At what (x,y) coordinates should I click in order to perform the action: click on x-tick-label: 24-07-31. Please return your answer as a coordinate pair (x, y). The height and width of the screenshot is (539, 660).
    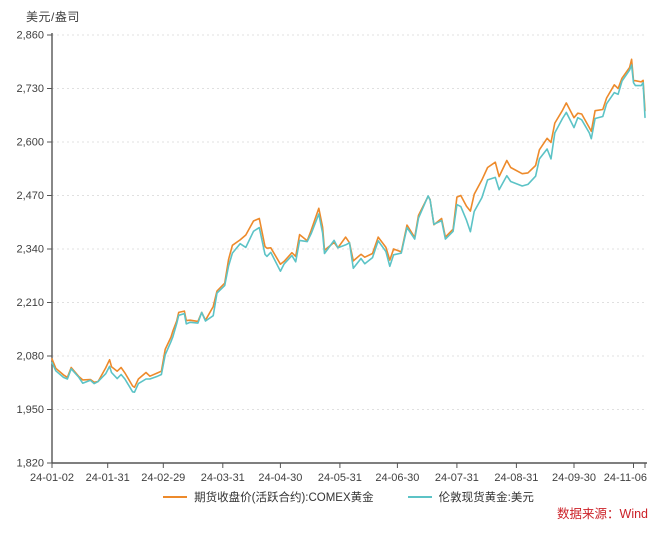
    Looking at the image, I should click on (457, 478).